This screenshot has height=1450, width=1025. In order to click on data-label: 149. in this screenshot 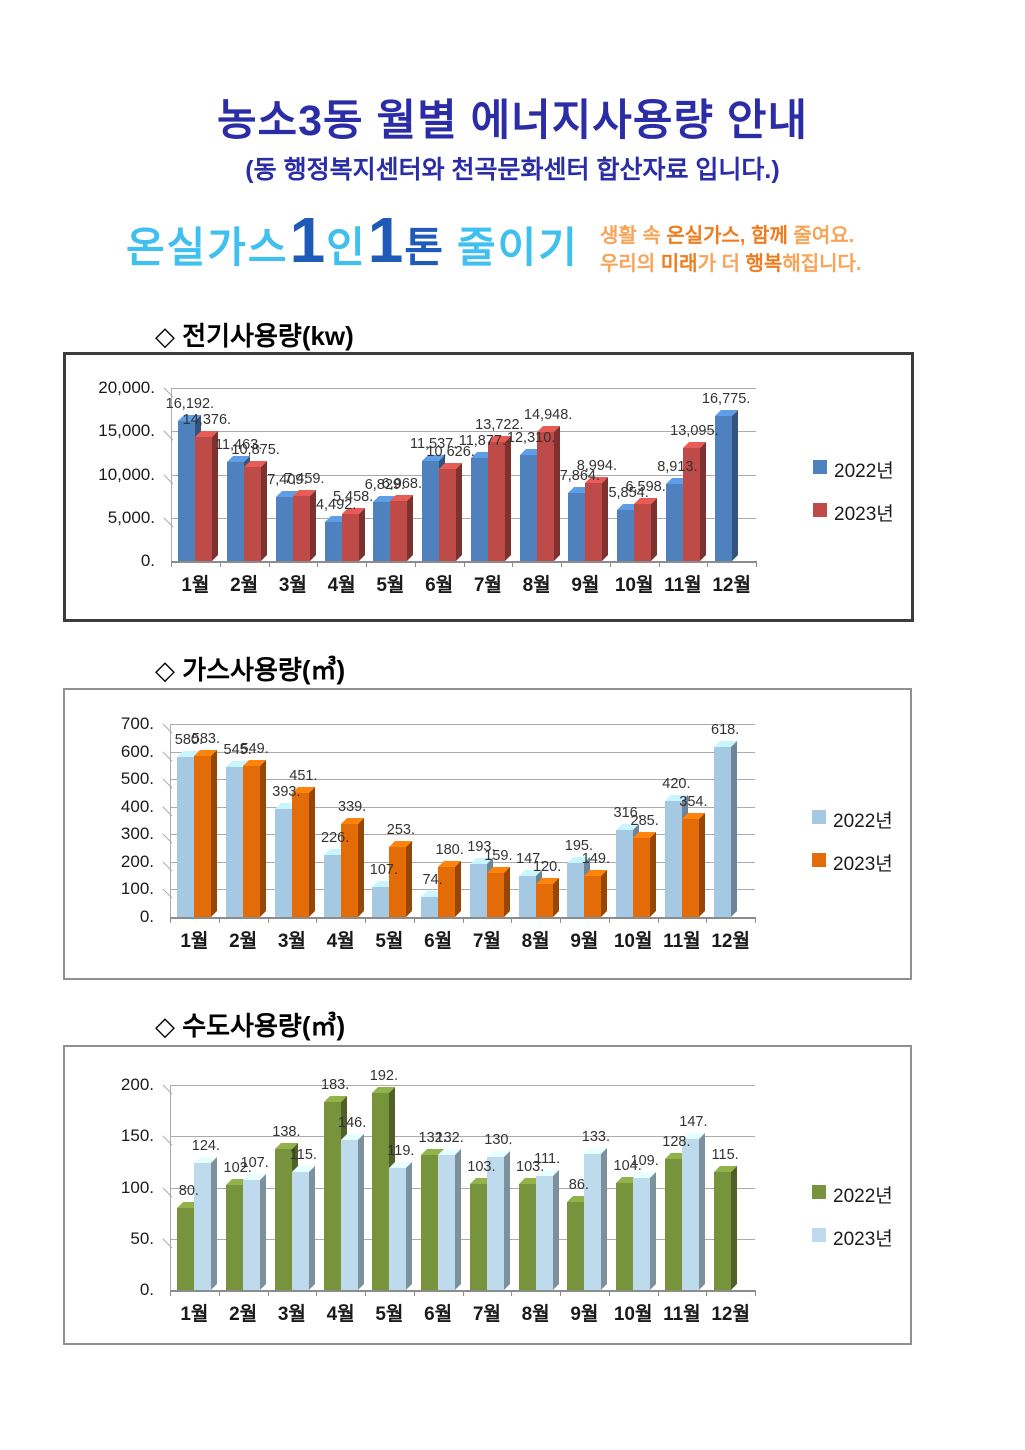, I will do `click(595, 858)`.